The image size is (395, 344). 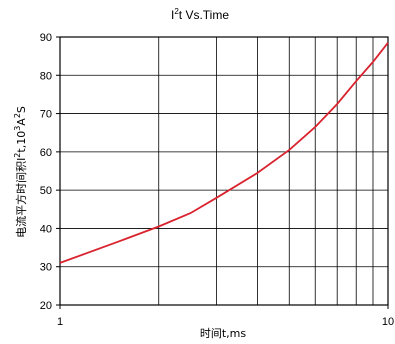 I want to click on title-rest: t Vs.Time, so click(x=204, y=15).